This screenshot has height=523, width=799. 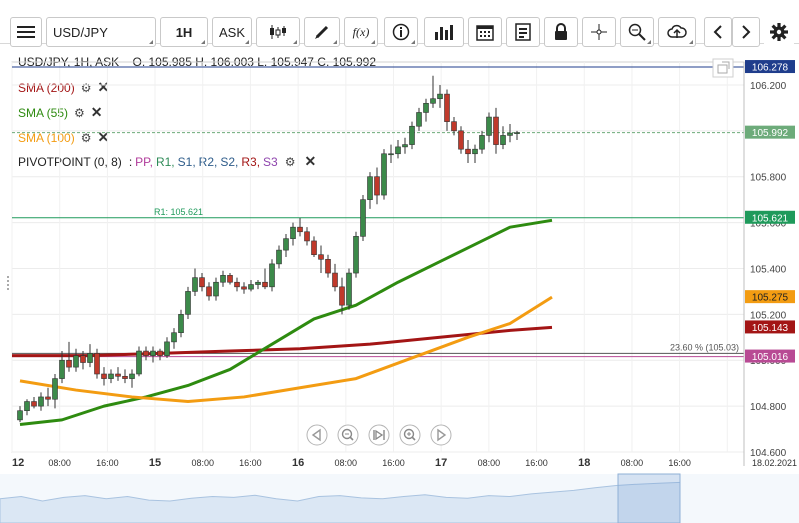 I want to click on fullscreen-button, so click(x=723, y=68).